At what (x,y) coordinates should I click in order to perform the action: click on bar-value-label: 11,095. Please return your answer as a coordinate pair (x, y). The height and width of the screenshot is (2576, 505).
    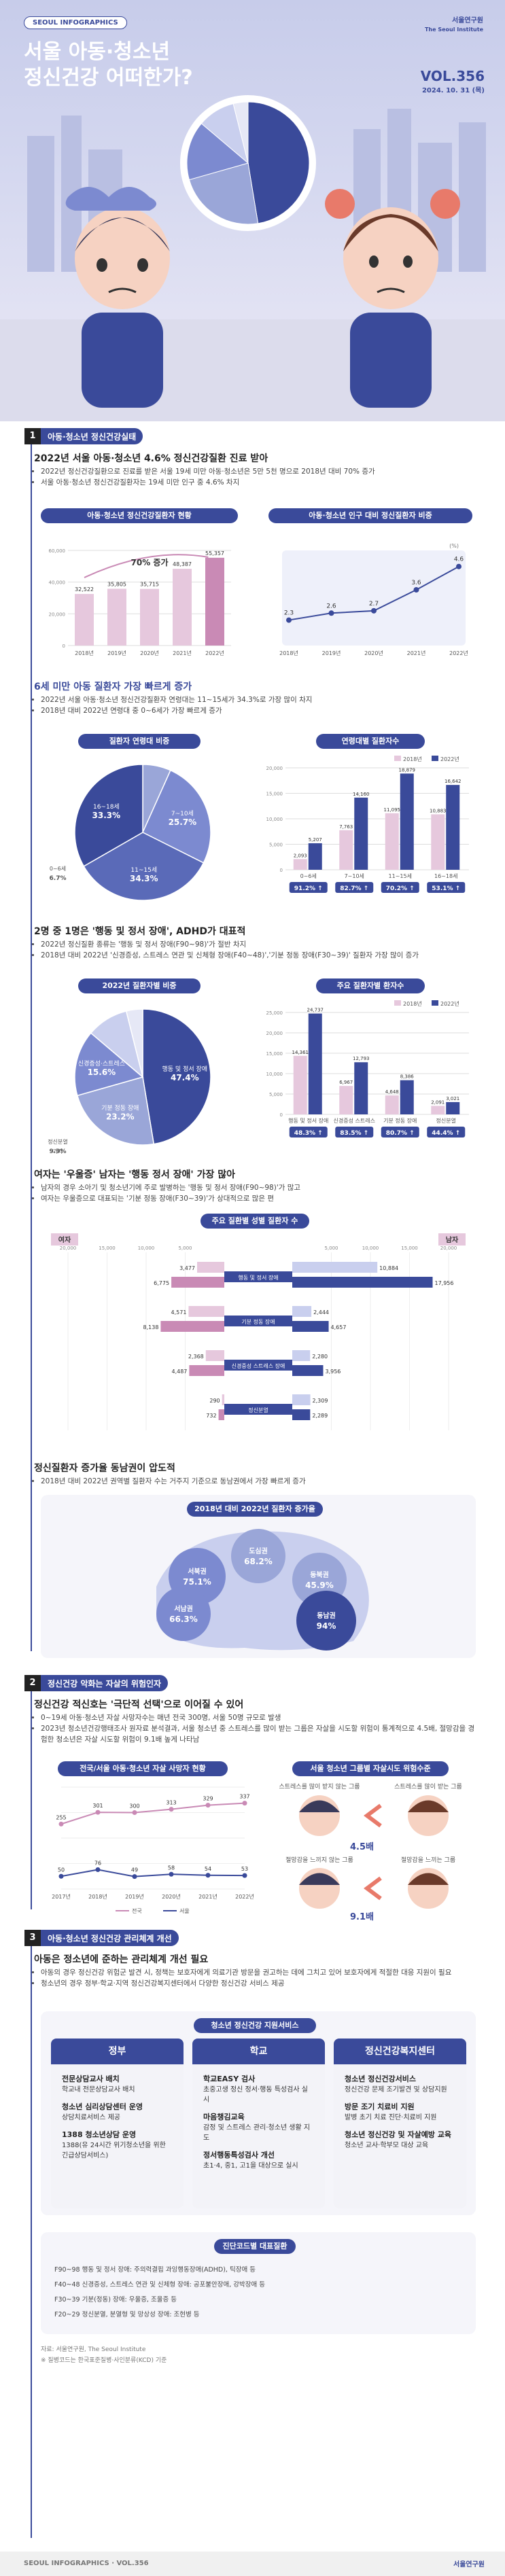
    Looking at the image, I should click on (392, 810).